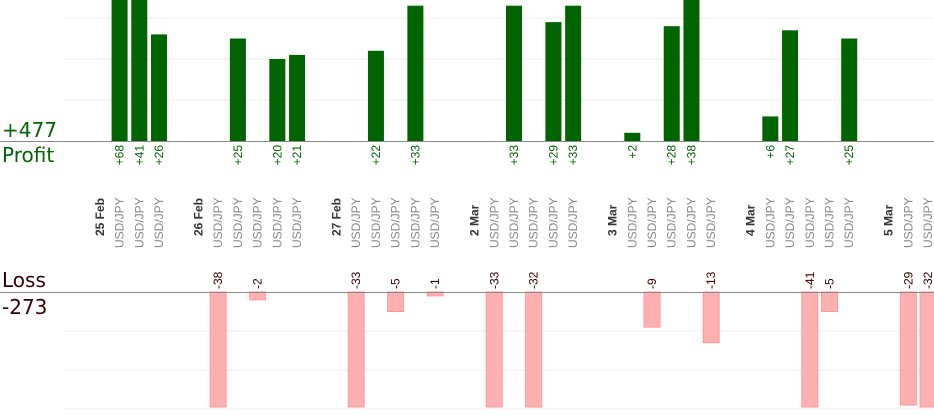  What do you see at coordinates (297, 155) in the screenshot?
I see `profit-value-label: +21` at bounding box center [297, 155].